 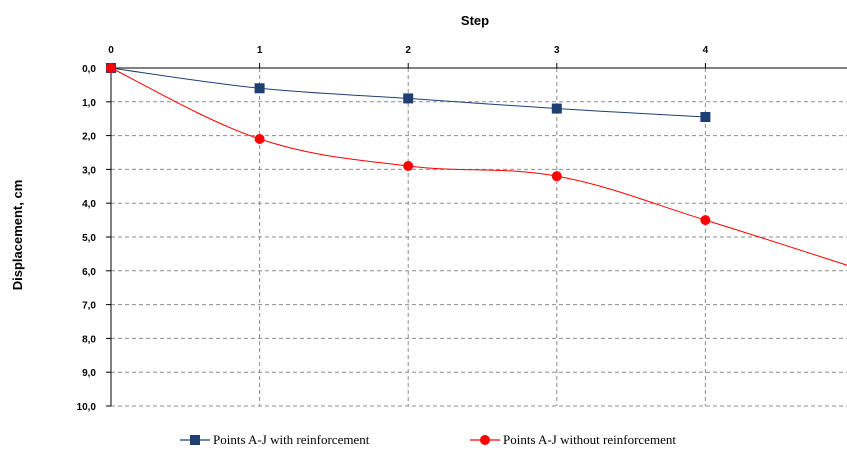 What do you see at coordinates (89, 306) in the screenshot?
I see `y-tick-label: 7,0` at bounding box center [89, 306].